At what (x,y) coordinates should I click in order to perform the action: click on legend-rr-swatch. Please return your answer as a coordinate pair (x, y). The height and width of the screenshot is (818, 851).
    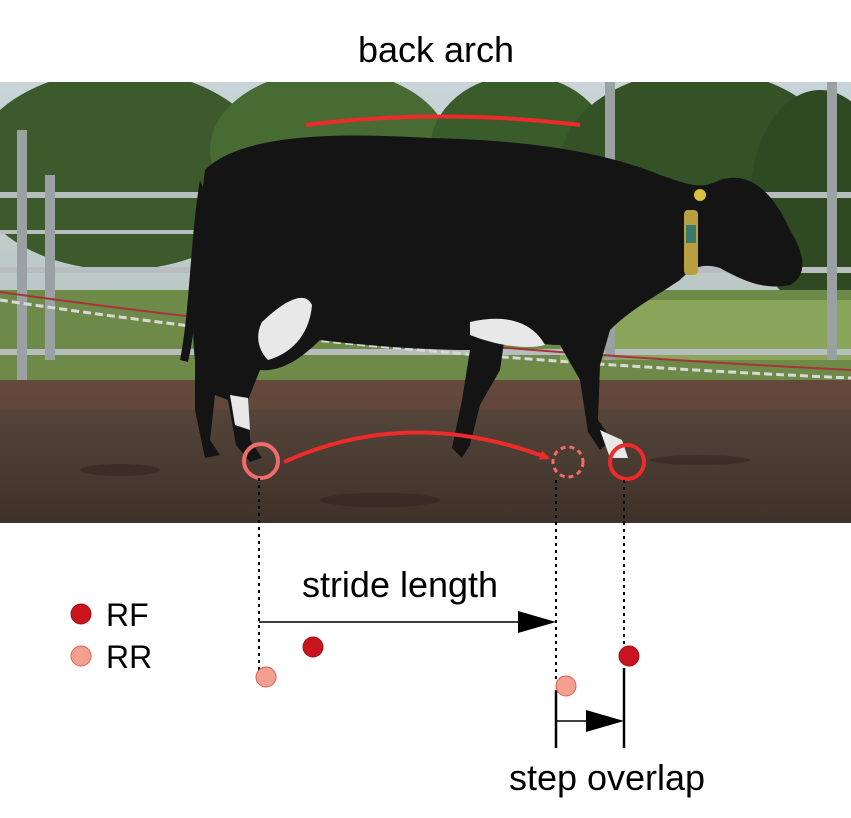
    Looking at the image, I should click on (81, 656).